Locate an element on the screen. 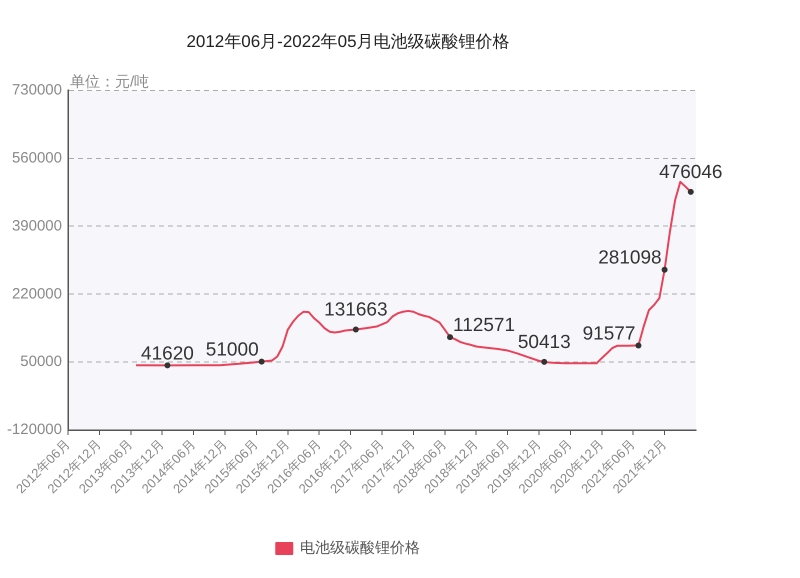 The width and height of the screenshot is (800, 578). chart-title: 2012年06月-2022年05月电池级碳酸锂价格 is located at coordinates (348, 41).